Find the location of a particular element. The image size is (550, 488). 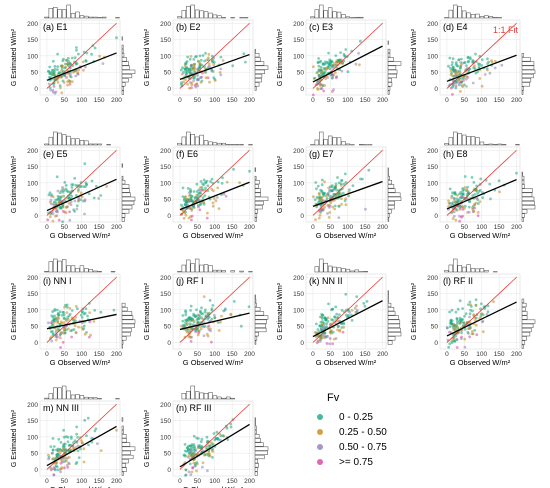

x-tick-label: 200 is located at coordinates (382, 354).